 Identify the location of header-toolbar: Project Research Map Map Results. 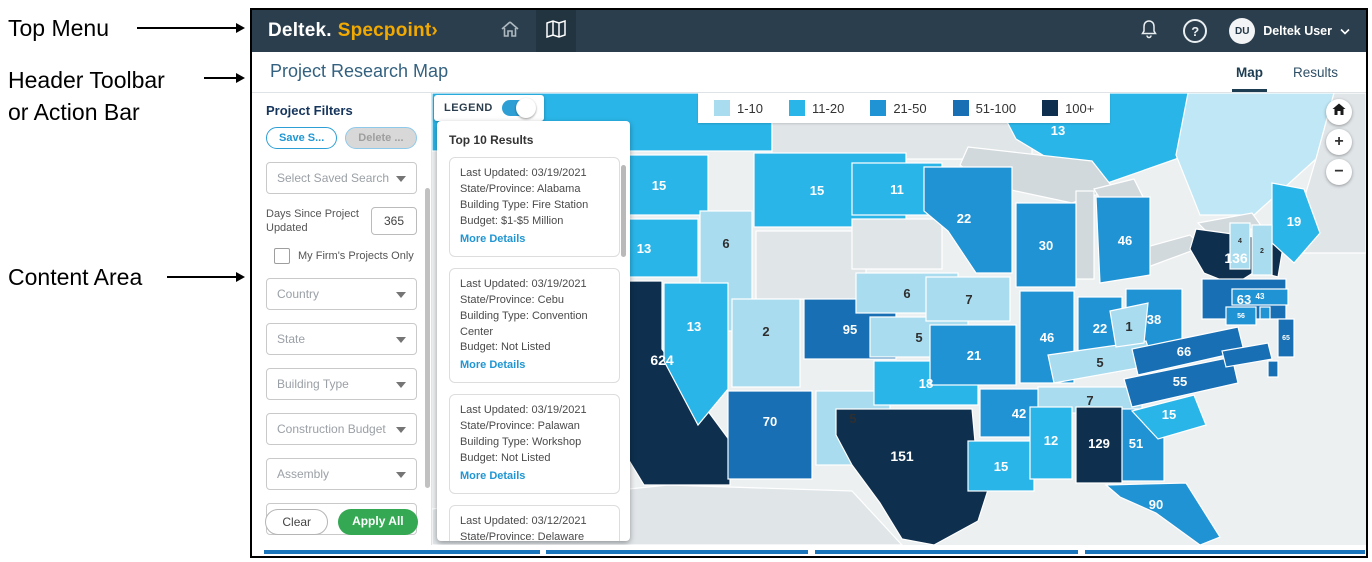
(809, 72).